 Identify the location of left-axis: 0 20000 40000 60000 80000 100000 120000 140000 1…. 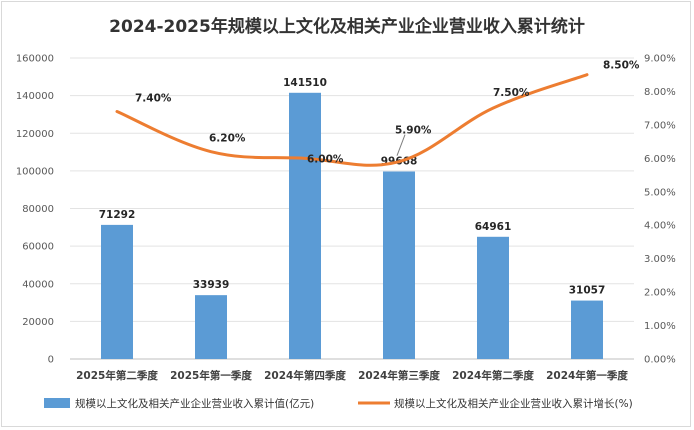
(35, 210).